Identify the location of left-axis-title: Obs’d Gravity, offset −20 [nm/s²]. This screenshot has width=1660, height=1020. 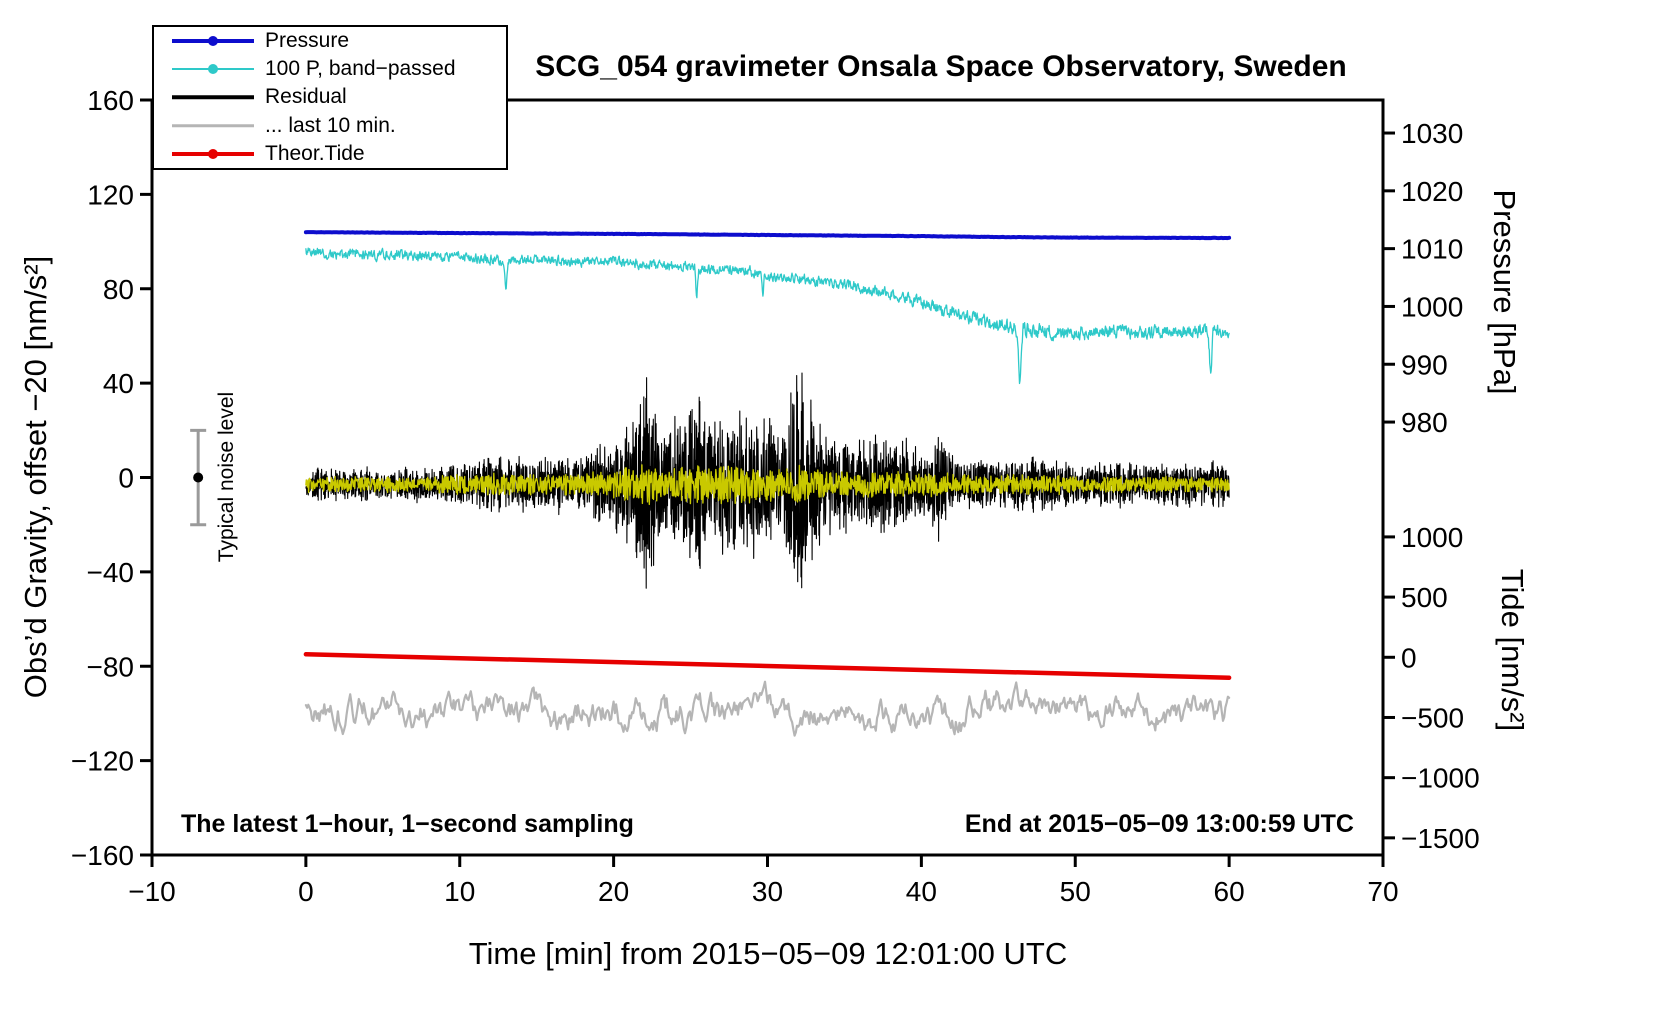
(35, 477).